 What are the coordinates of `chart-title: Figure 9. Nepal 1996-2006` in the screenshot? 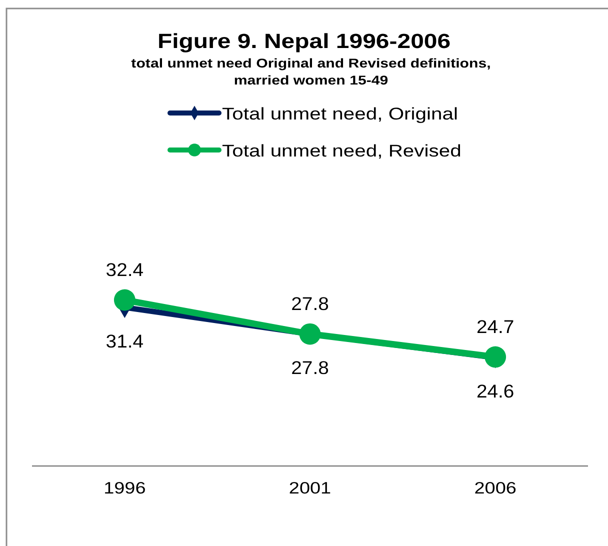 It's located at (304, 41).